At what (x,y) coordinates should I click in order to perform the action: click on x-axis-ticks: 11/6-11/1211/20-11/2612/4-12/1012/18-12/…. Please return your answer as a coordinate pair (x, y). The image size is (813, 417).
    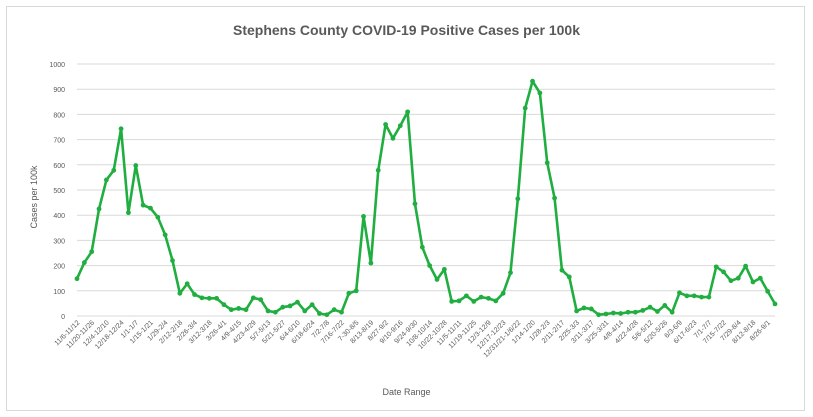
    Looking at the image, I should click on (413, 339).